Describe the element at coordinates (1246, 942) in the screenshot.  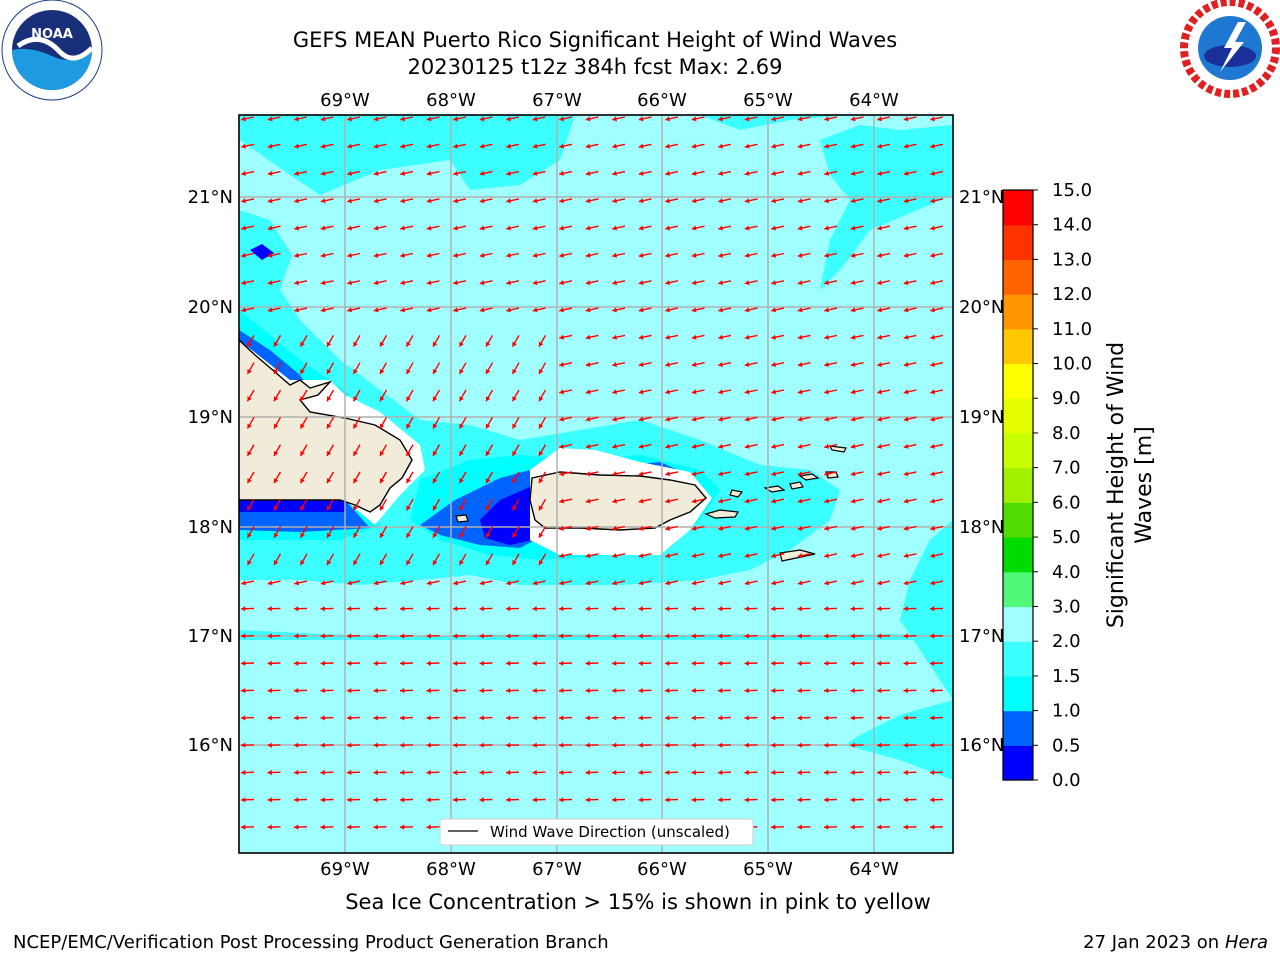
I see `footer-host: Hera` at that location.